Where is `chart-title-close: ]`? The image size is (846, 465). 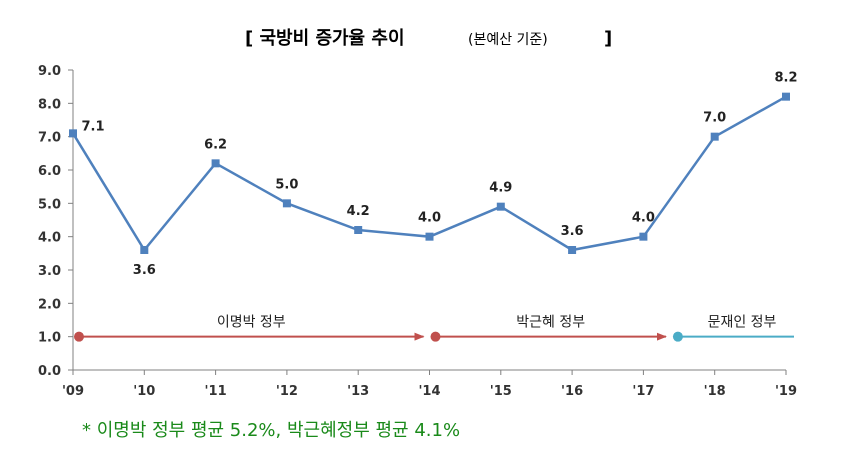 chart-title-close: ] is located at coordinates (608, 38).